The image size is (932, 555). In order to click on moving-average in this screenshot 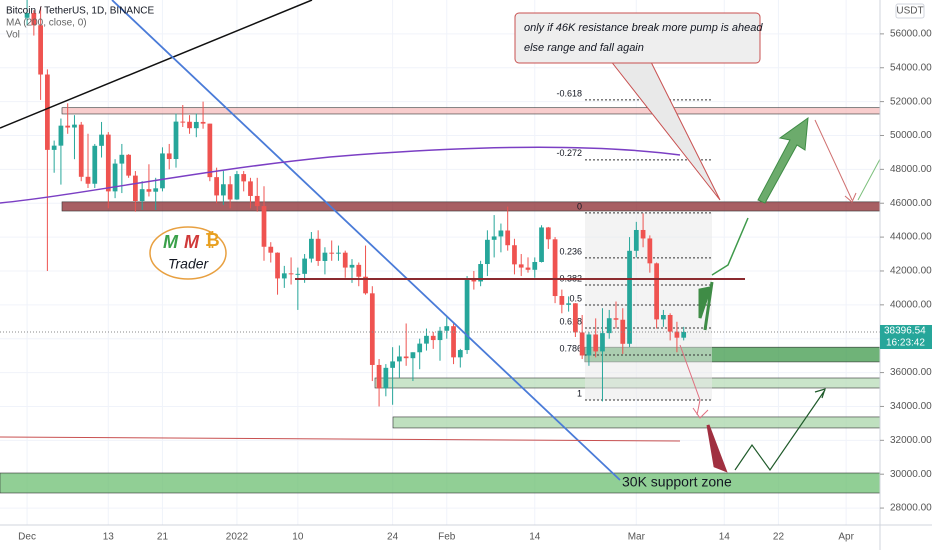, I will do `click(340, 175)`.